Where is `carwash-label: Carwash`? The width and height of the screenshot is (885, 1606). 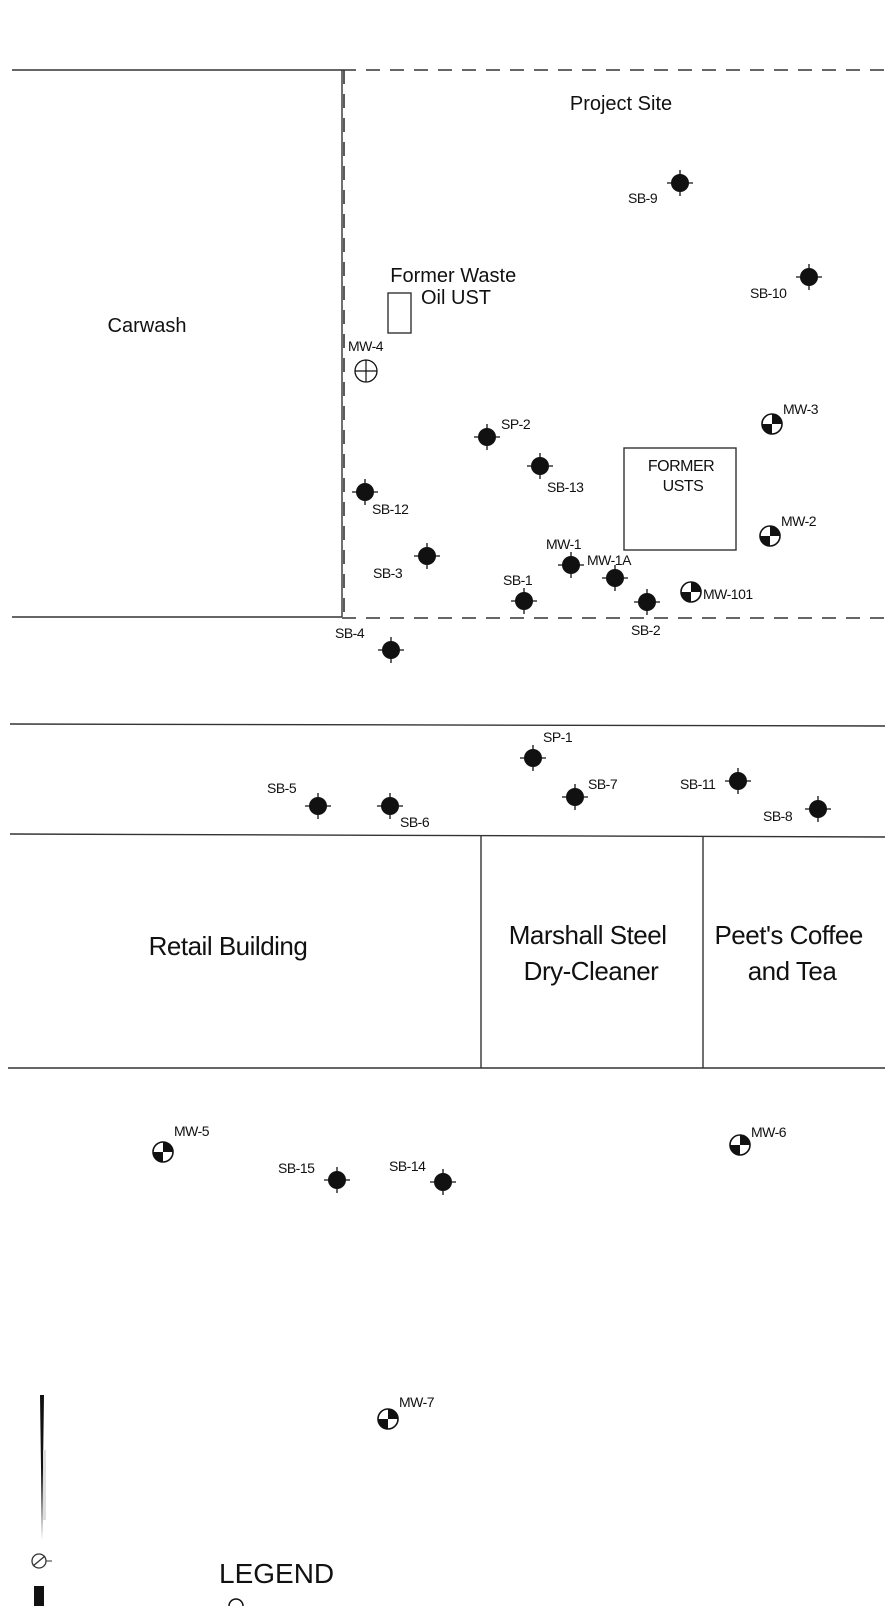 carwash-label: Carwash is located at coordinates (147, 326).